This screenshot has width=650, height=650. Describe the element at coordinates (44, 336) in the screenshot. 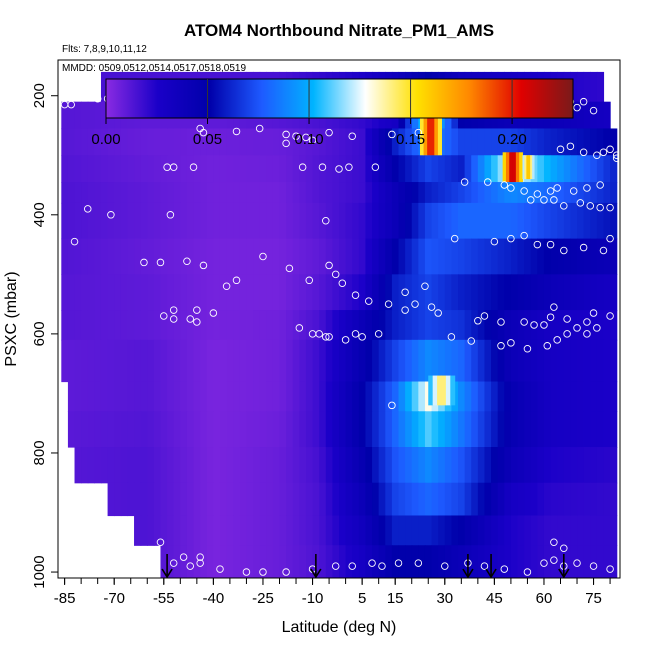

I see `y-axis: 200 400 600 800 1000` at that location.